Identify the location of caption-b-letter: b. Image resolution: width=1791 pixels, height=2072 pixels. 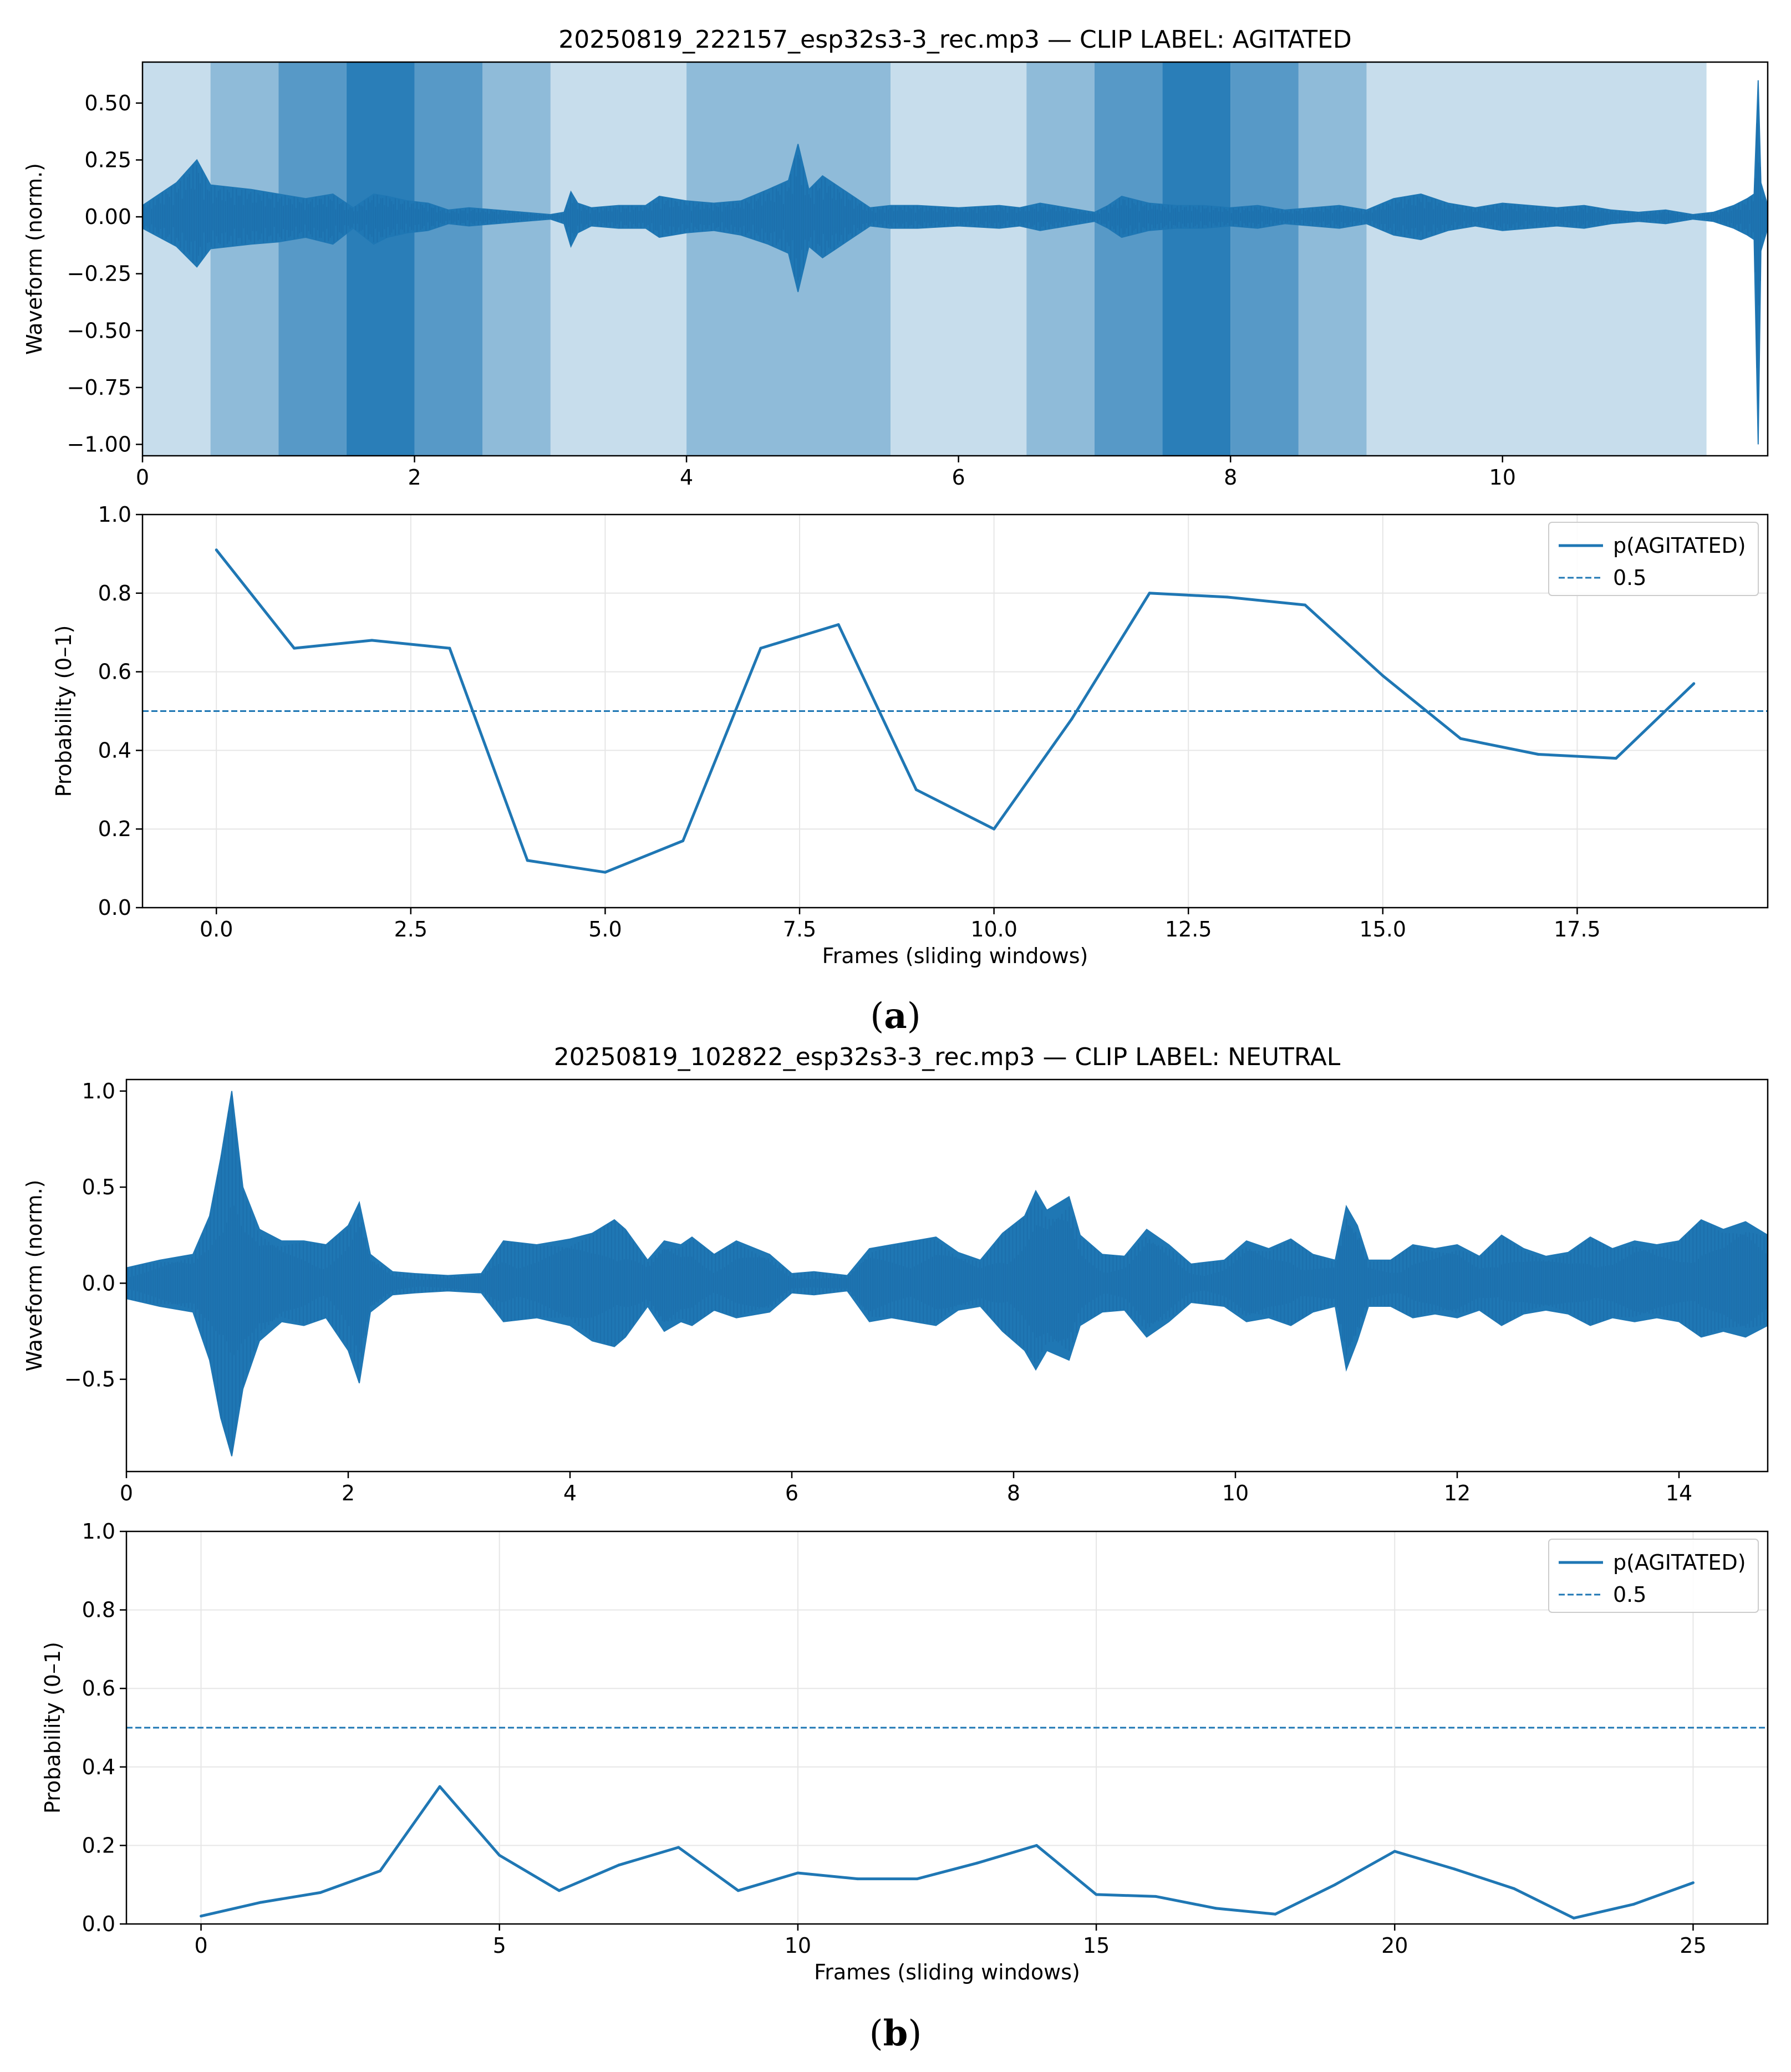
(896, 2034).